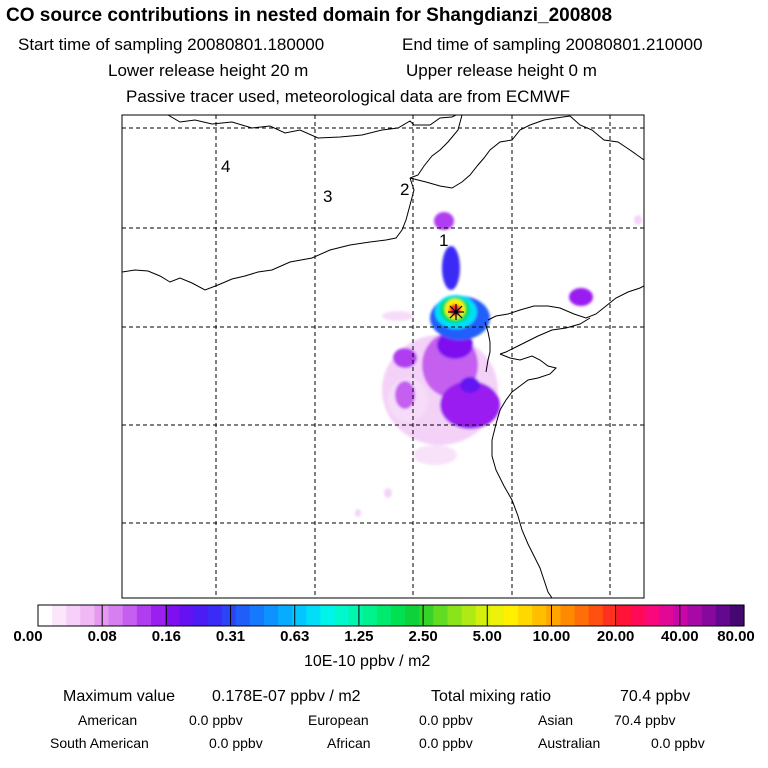 This screenshot has height=768, width=768. I want to click on border-north-east, so click(435, 120).